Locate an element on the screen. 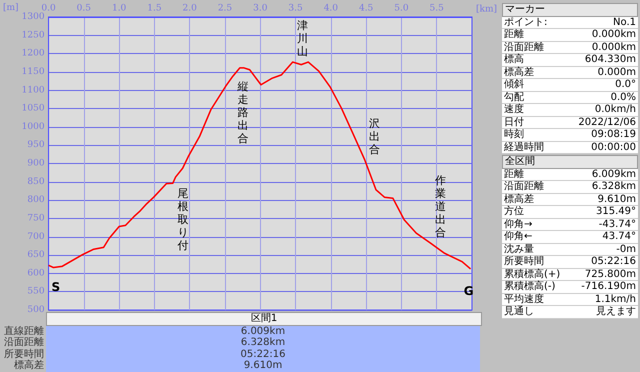 The height and width of the screenshot is (372, 640). x-tick-label: 4.0 is located at coordinates (331, 9).